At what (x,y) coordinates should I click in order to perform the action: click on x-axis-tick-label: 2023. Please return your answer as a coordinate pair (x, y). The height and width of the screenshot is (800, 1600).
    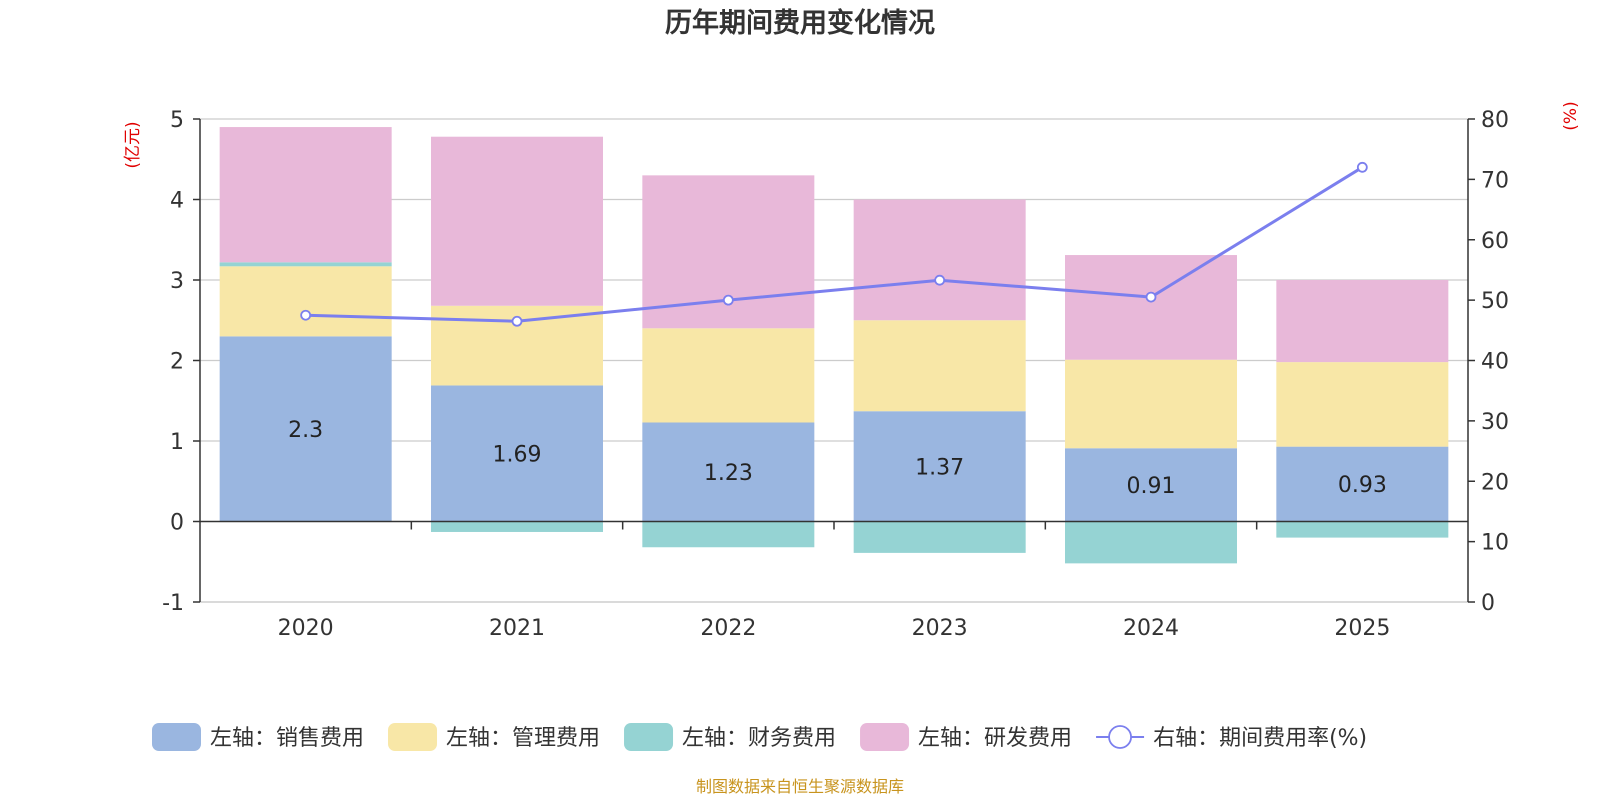
    Looking at the image, I should click on (940, 628).